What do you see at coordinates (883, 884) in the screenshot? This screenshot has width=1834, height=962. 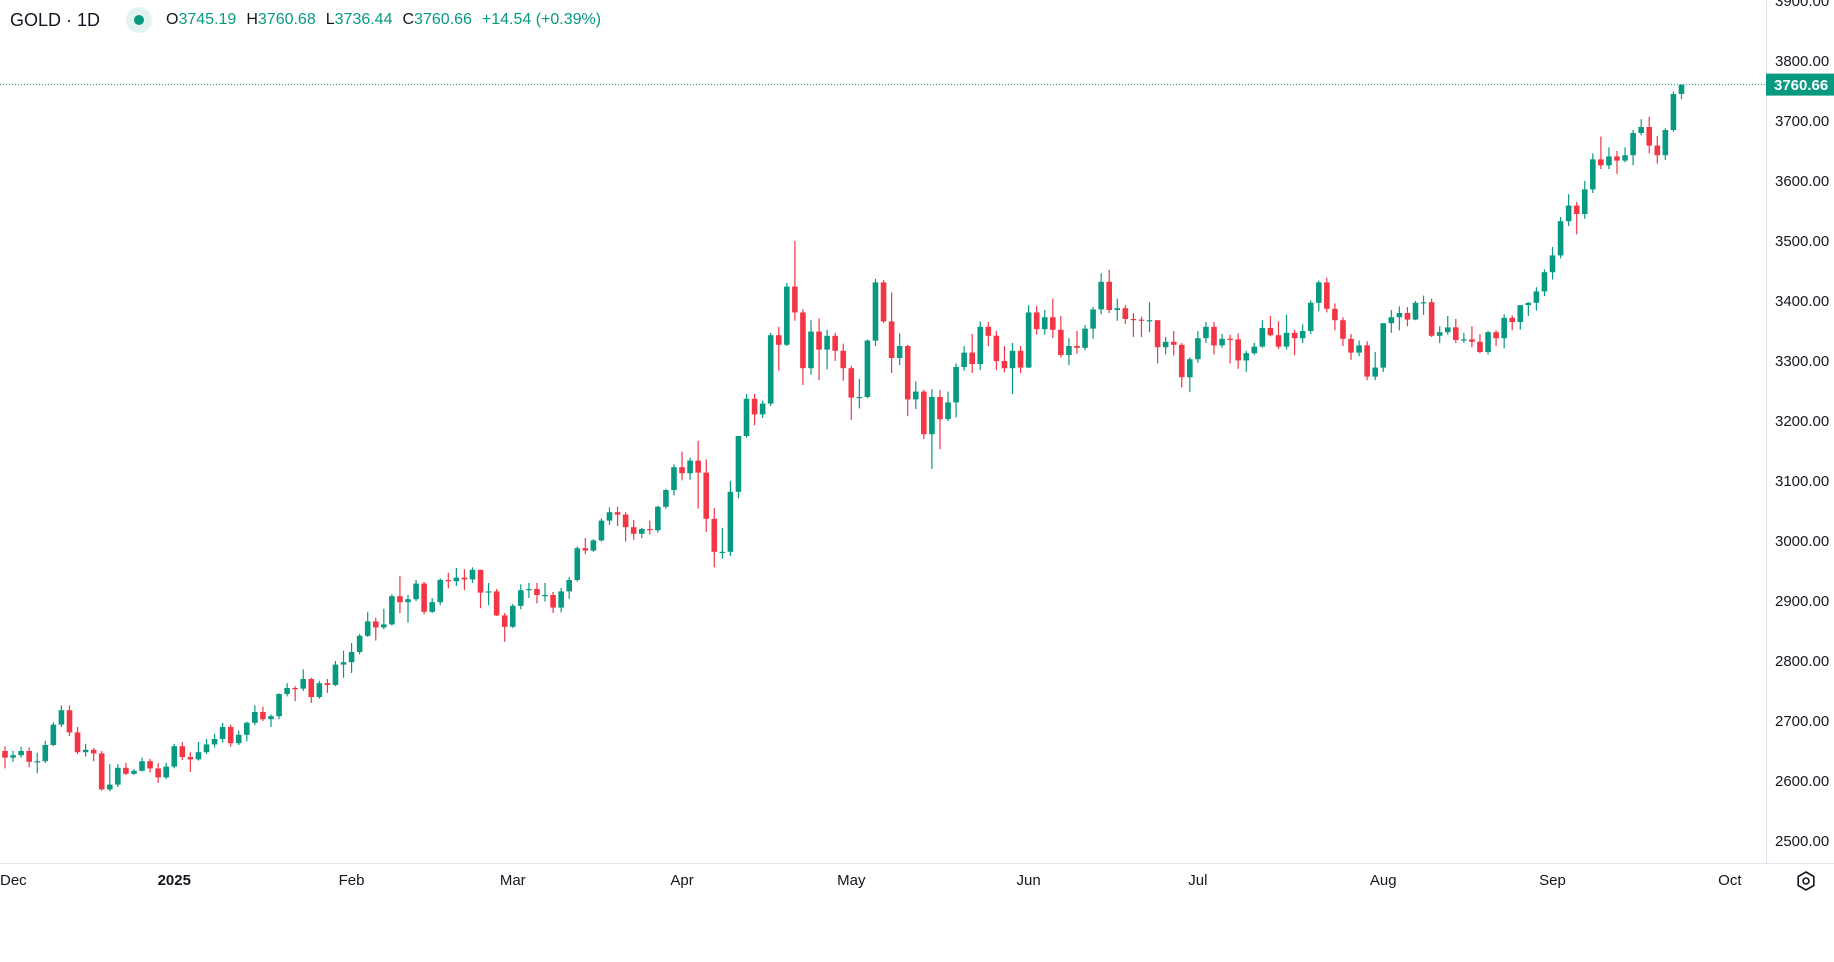 I see `time-axis-scale` at bounding box center [883, 884].